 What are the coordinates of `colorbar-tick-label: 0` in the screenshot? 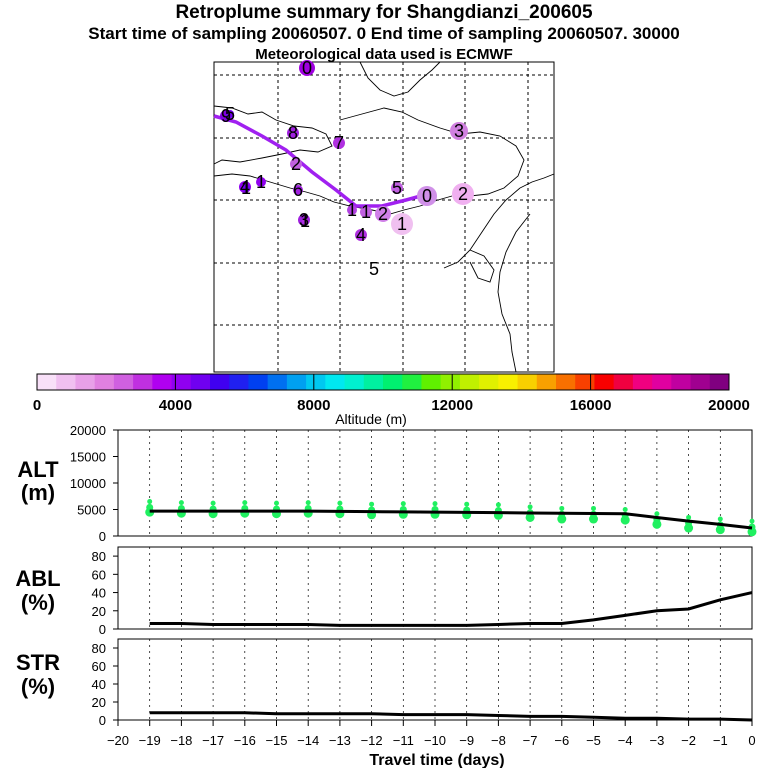 It's located at (37, 405).